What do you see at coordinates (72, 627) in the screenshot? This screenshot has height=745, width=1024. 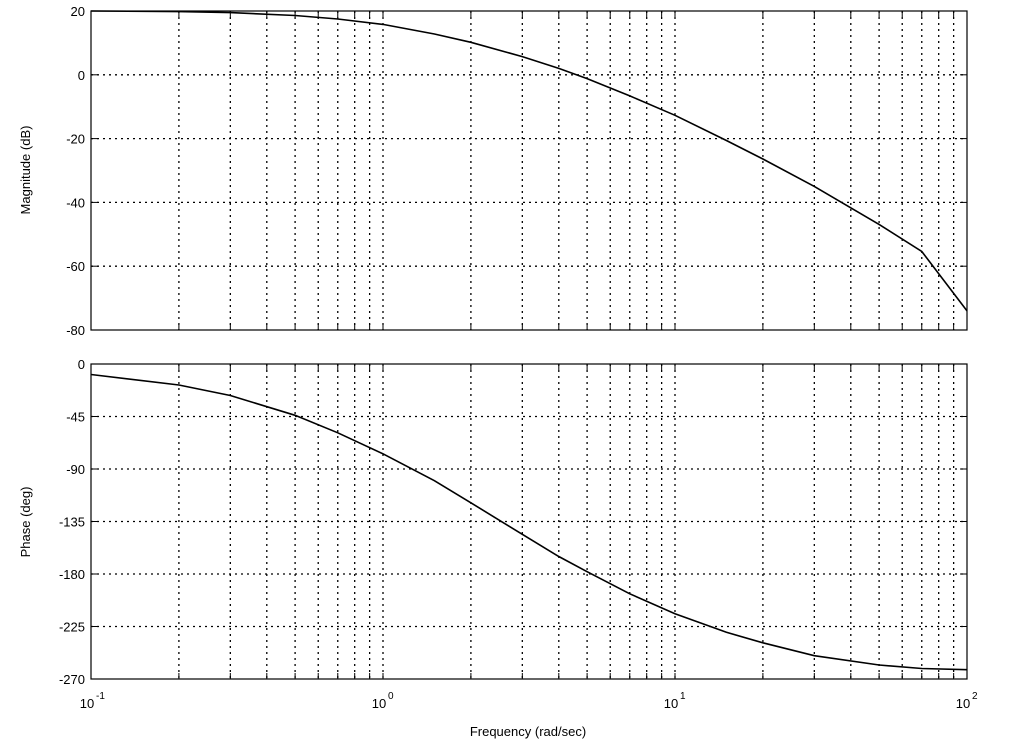 I see `phase-y-tick-label: -225` at bounding box center [72, 627].